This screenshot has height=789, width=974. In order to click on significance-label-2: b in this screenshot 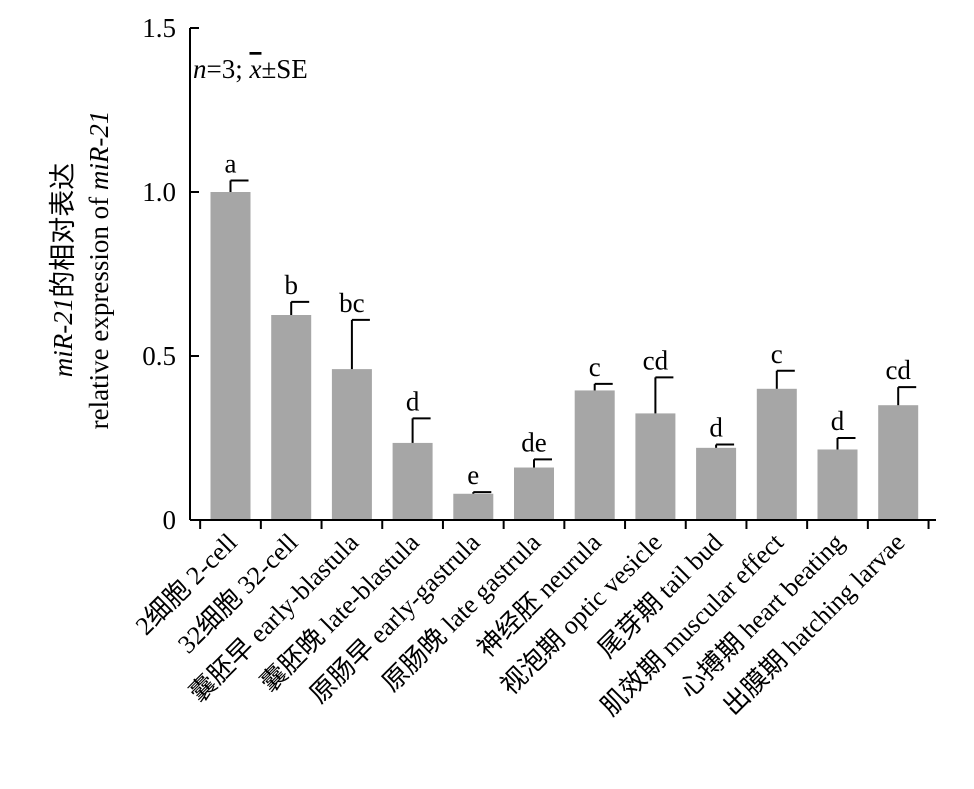, I will do `click(291, 285)`.